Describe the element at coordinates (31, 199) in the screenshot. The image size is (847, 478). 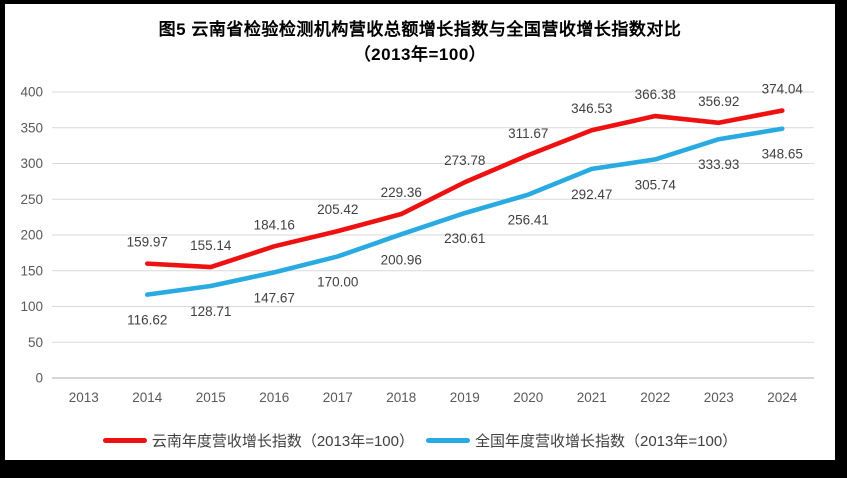
I see `svg-text: 250` at that location.